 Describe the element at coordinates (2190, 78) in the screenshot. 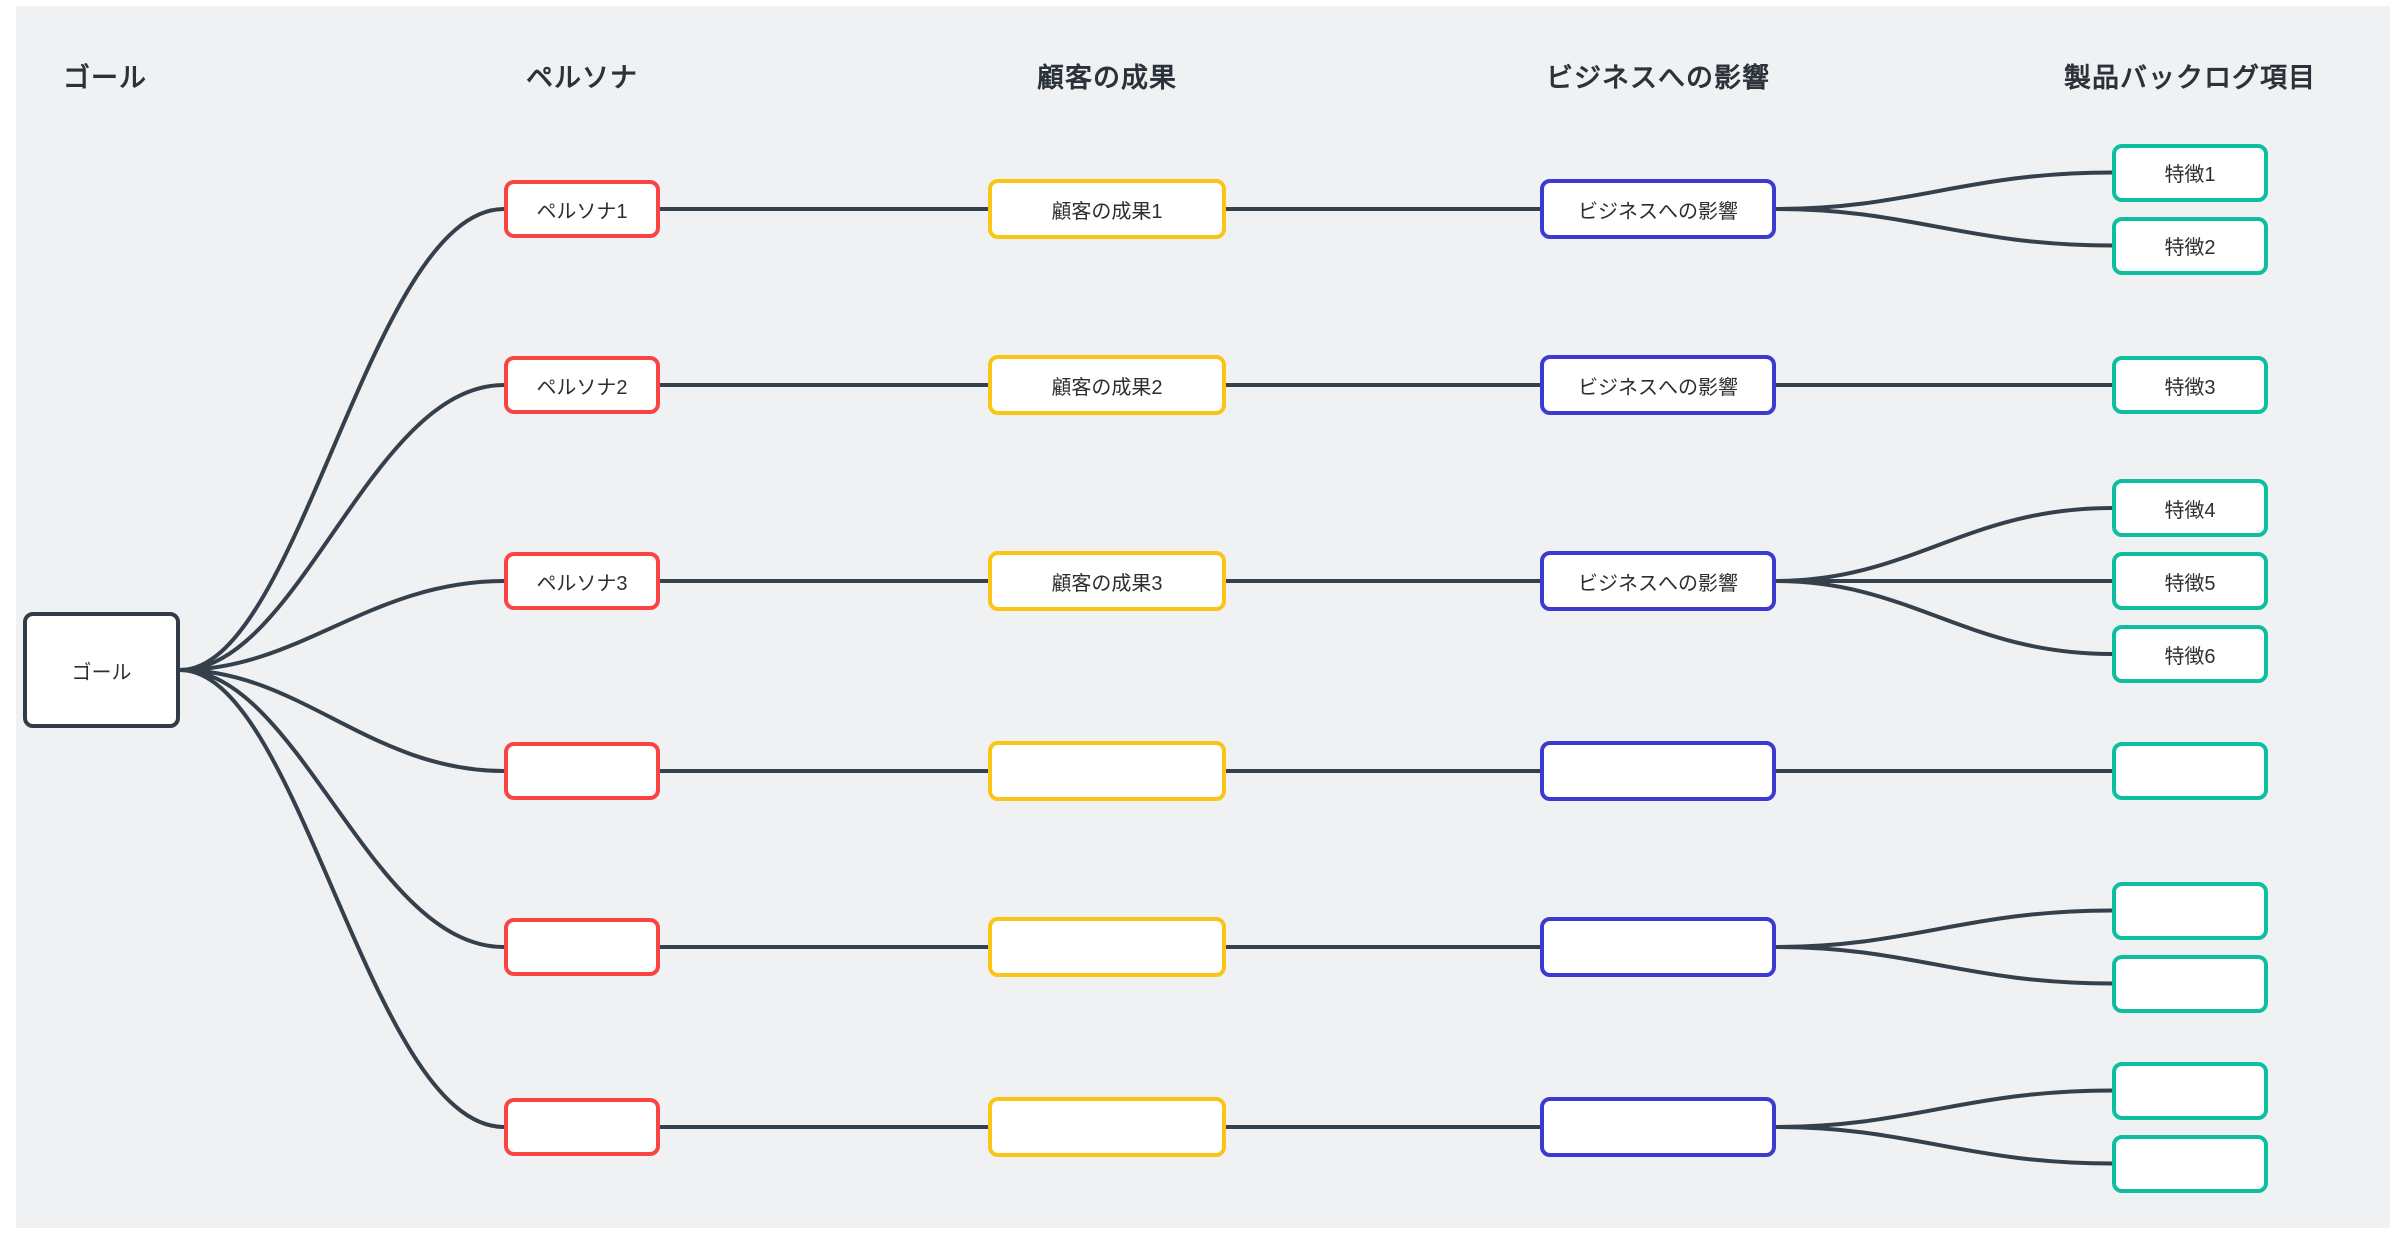

I see `column-header-product-backlog: 製品バックログ項目` at that location.